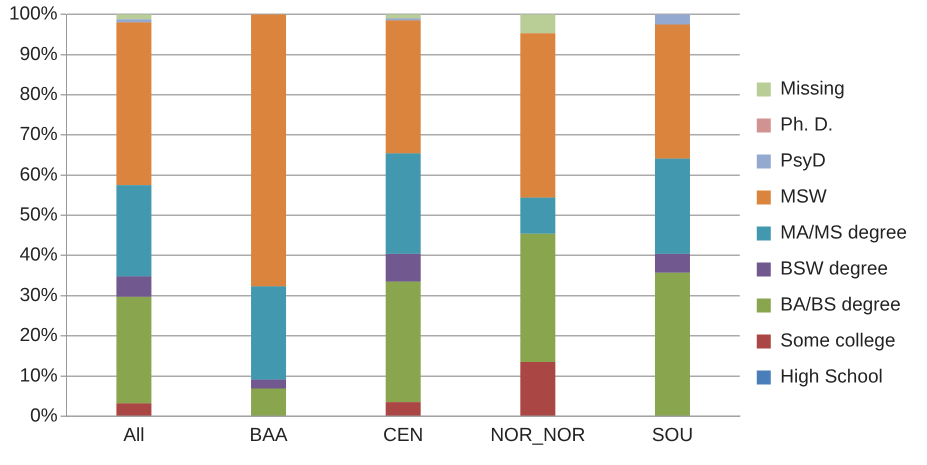 Image resolution: width=927 pixels, height=465 pixels. I want to click on legend-label: MA/MS degree, so click(844, 233).